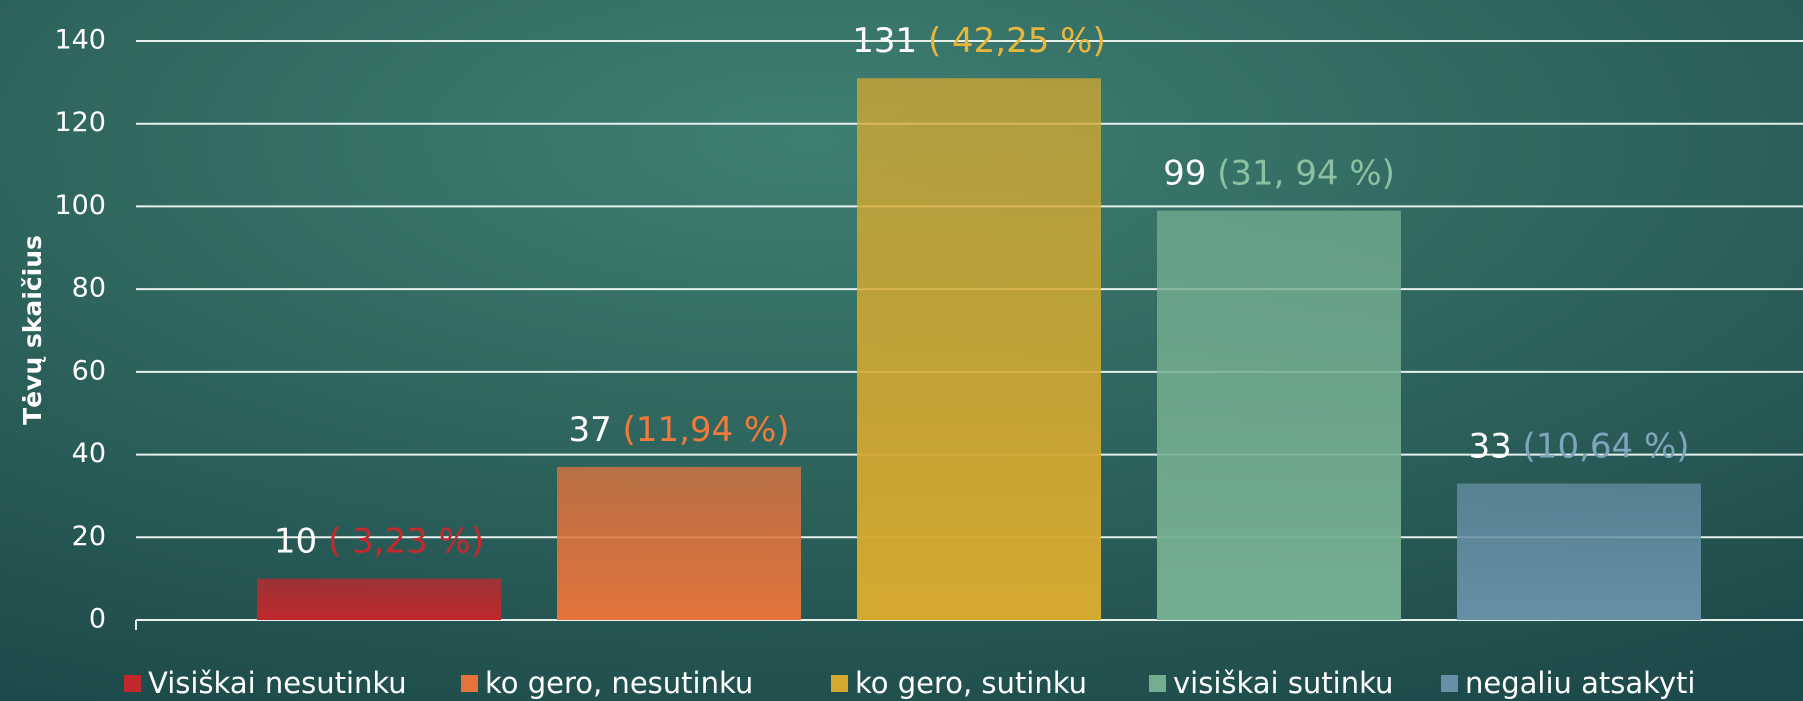 Image resolution: width=1803 pixels, height=701 pixels. I want to click on data-label-count: 33, so click(1489, 446).